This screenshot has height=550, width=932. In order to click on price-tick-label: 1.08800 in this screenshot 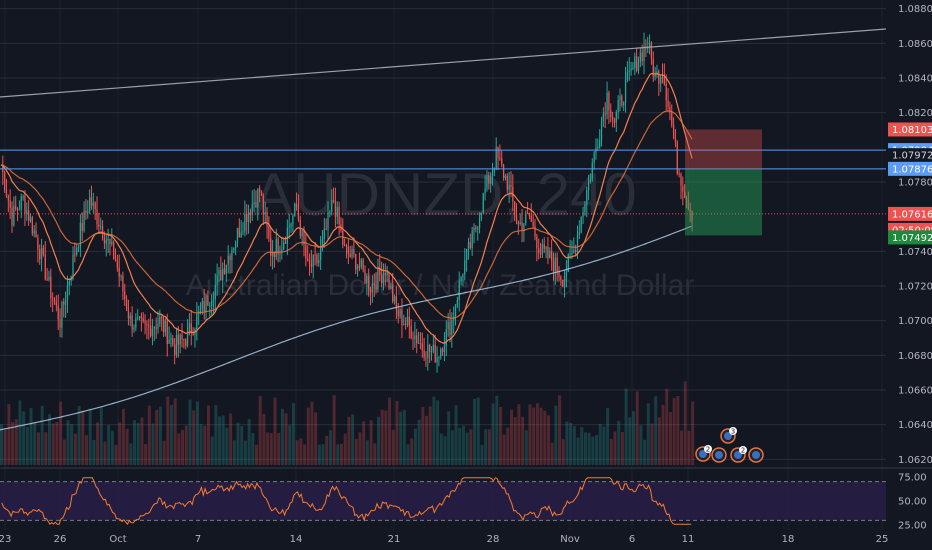, I will do `click(915, 9)`.